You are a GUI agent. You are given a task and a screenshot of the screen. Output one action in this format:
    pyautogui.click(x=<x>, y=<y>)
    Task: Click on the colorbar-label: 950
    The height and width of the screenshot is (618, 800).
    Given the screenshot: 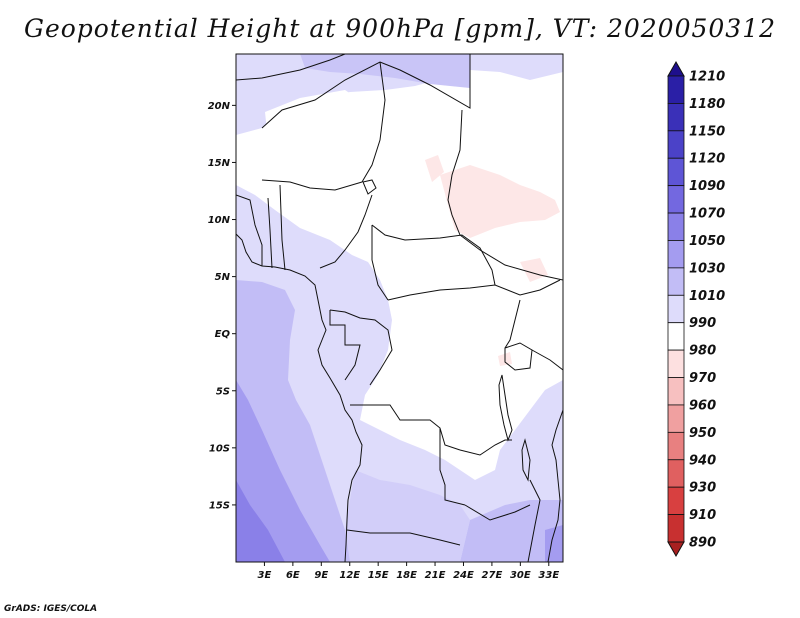 What is the action you would take?
    pyautogui.click(x=702, y=433)
    